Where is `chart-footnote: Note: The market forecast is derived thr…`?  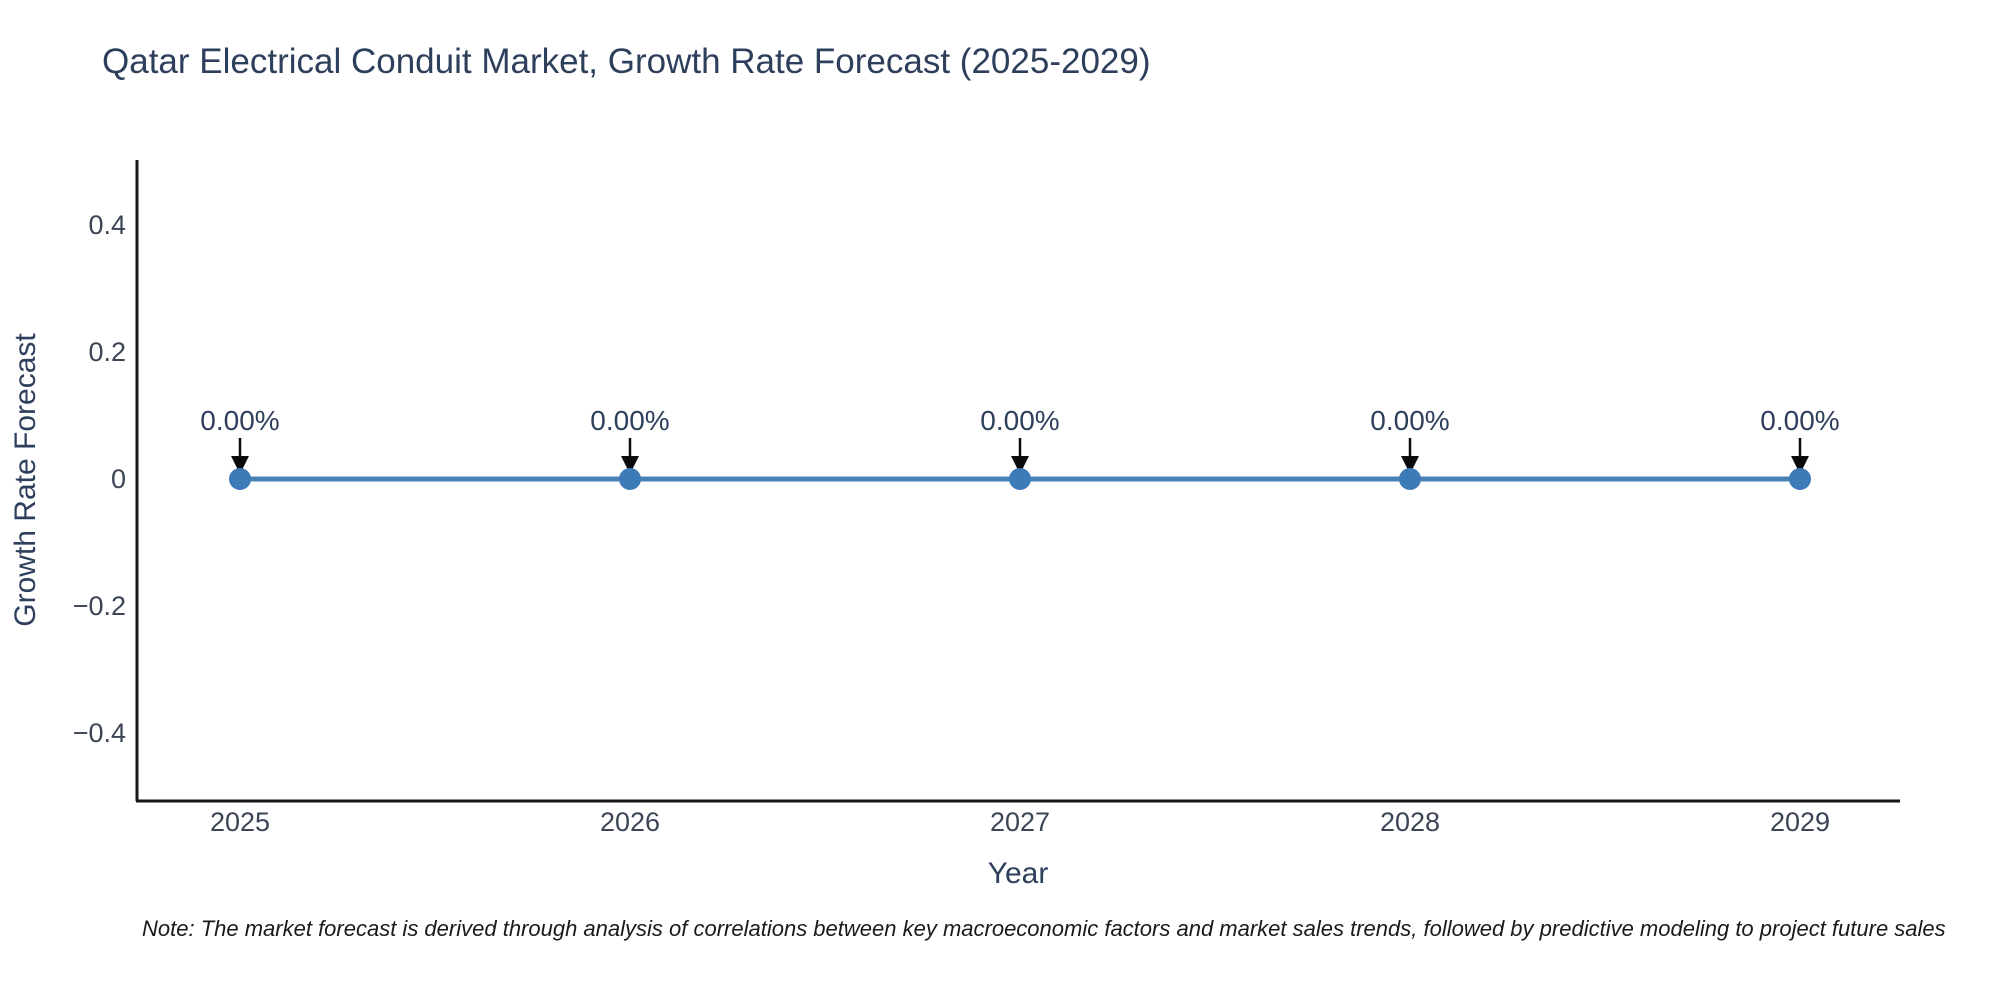
chart-footnote: Note: The market forecast is derived thr… is located at coordinates (1044, 928).